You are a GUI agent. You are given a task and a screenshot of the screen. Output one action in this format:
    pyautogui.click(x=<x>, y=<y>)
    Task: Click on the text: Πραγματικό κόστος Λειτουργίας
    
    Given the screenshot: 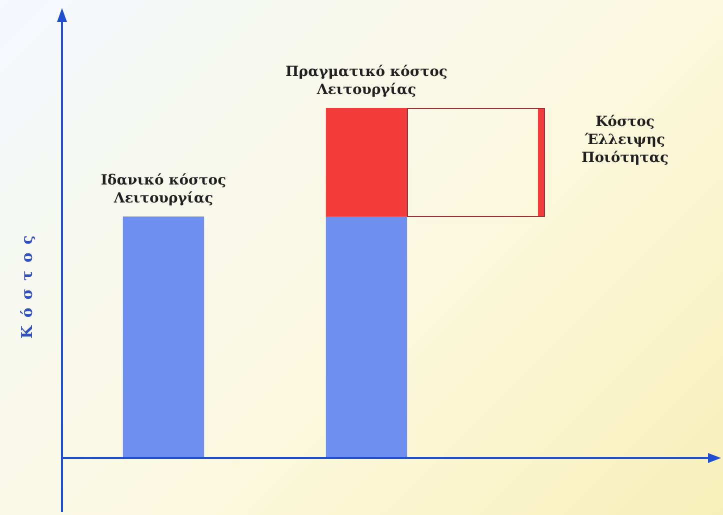 What is the action you would take?
    pyautogui.click(x=367, y=81)
    